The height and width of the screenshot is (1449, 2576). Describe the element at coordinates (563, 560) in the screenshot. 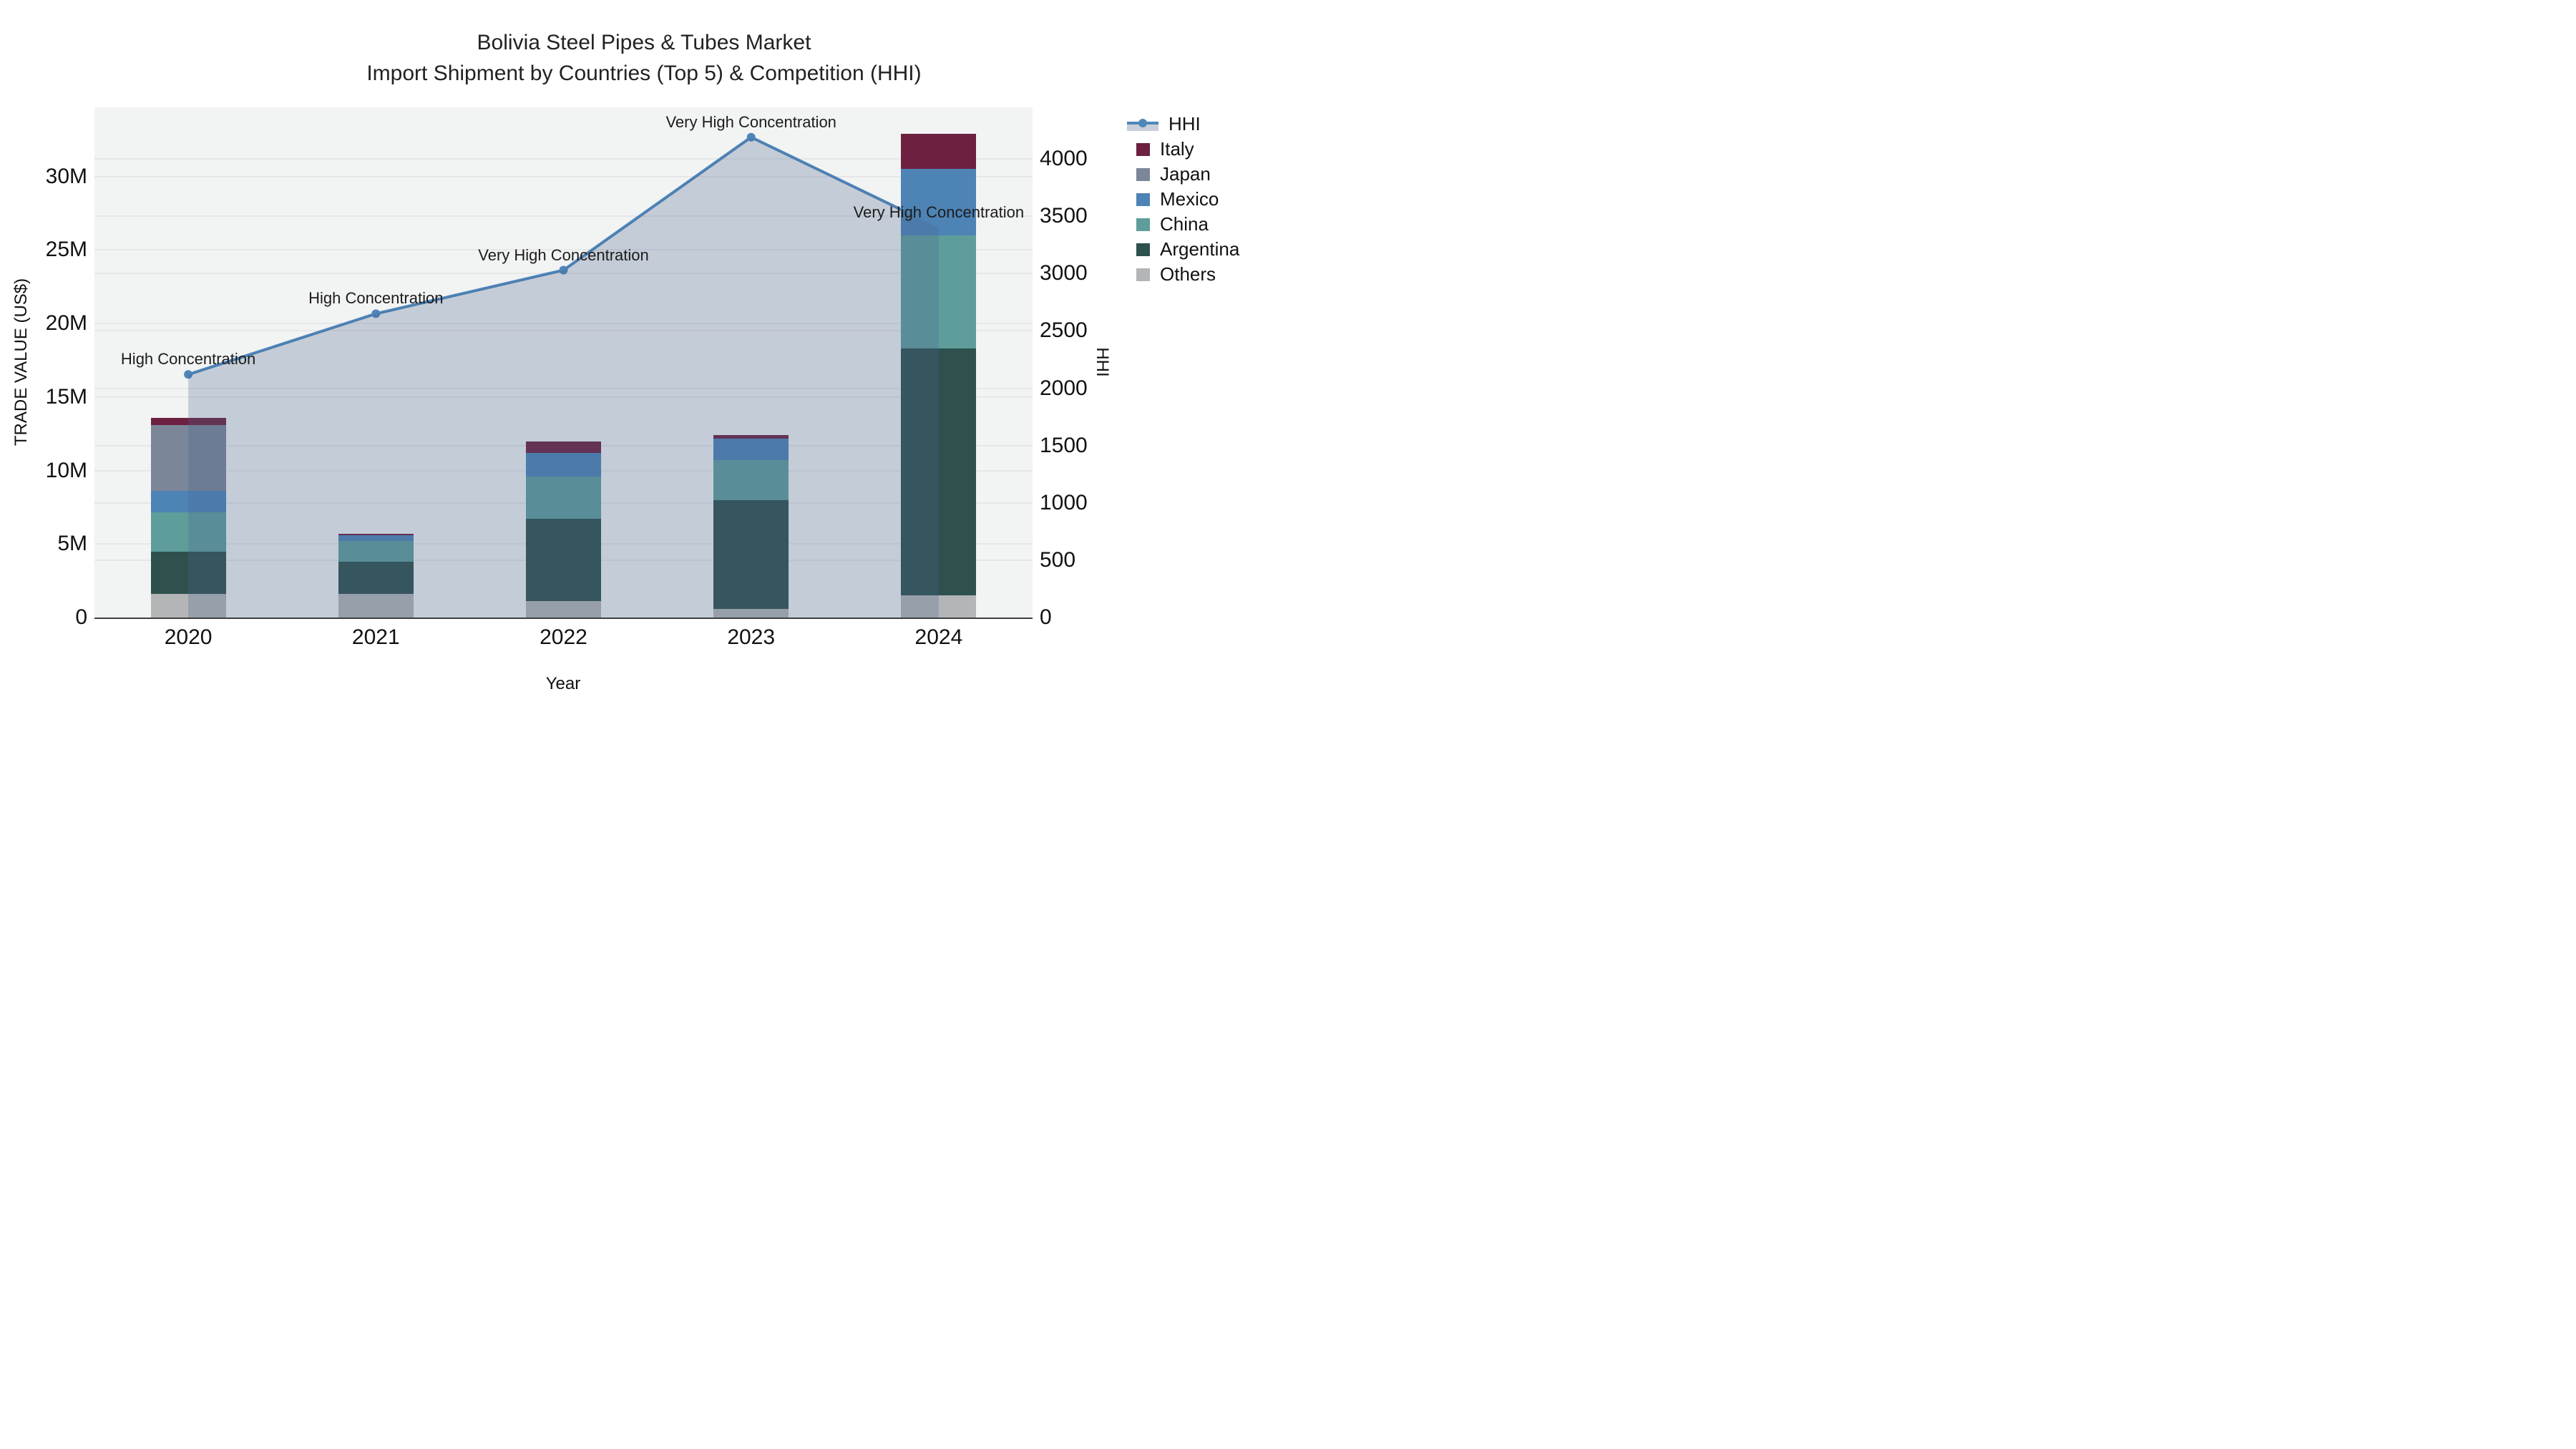

I see `bar-segment-argentina-2022` at that location.